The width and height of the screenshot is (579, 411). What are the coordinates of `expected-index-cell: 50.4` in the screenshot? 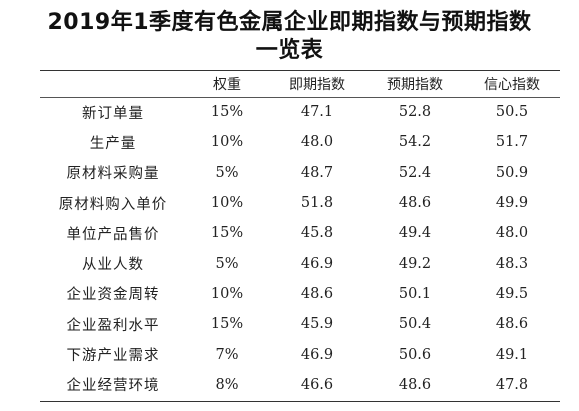 It's located at (415, 324).